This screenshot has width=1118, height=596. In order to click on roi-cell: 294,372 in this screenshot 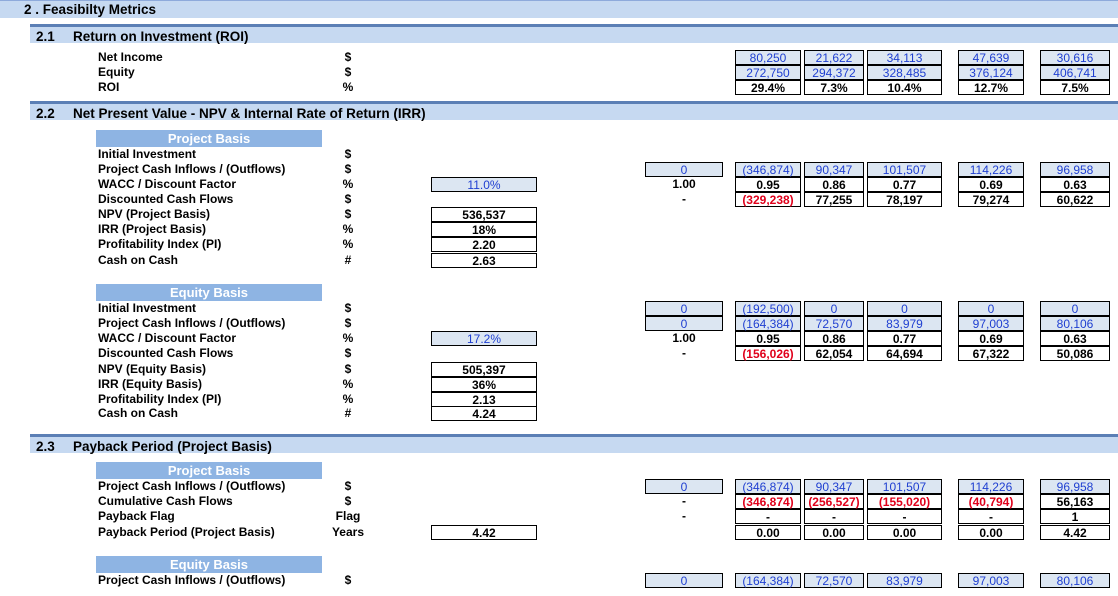, I will do `click(834, 72)`.